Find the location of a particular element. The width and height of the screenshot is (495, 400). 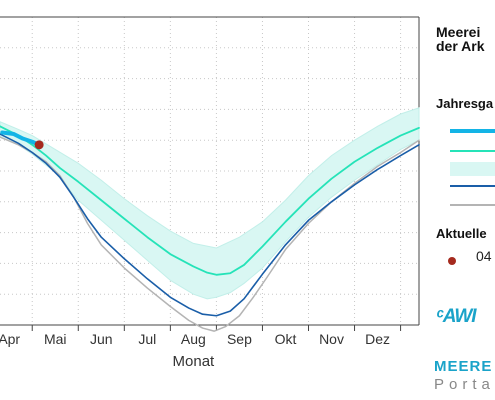

x-tick-label: Jul is located at coordinates (147, 339).